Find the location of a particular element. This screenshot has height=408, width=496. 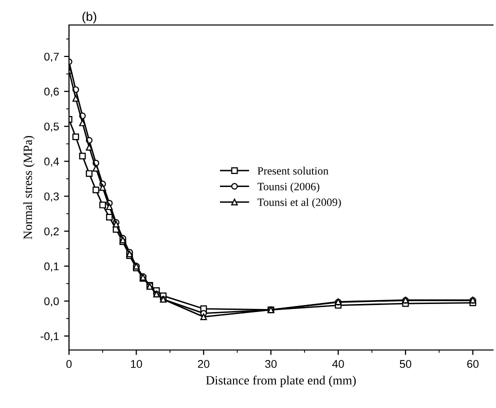

y-tick-label: 0,6 is located at coordinates (51, 92).